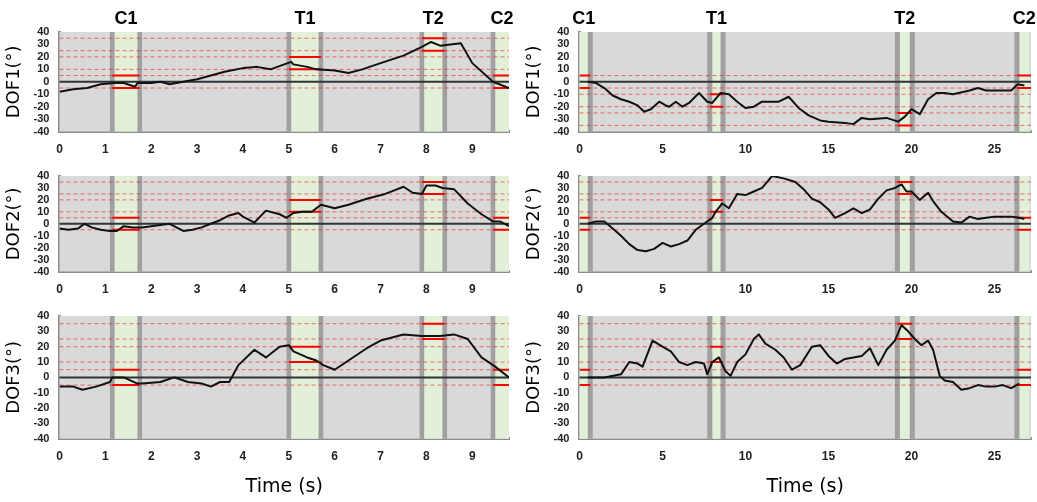  I want to click on y-axis-title: DOF3(°), so click(533, 377).